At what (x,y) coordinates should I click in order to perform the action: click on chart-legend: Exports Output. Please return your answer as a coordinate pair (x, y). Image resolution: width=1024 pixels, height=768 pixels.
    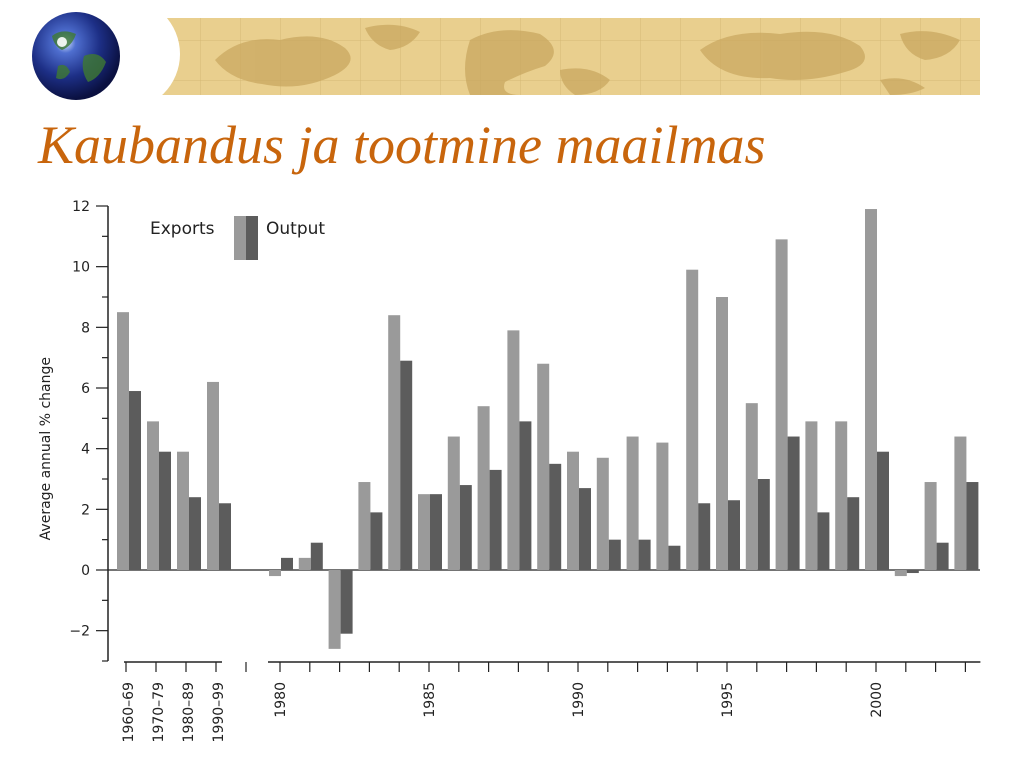
    Looking at the image, I should click on (237, 238).